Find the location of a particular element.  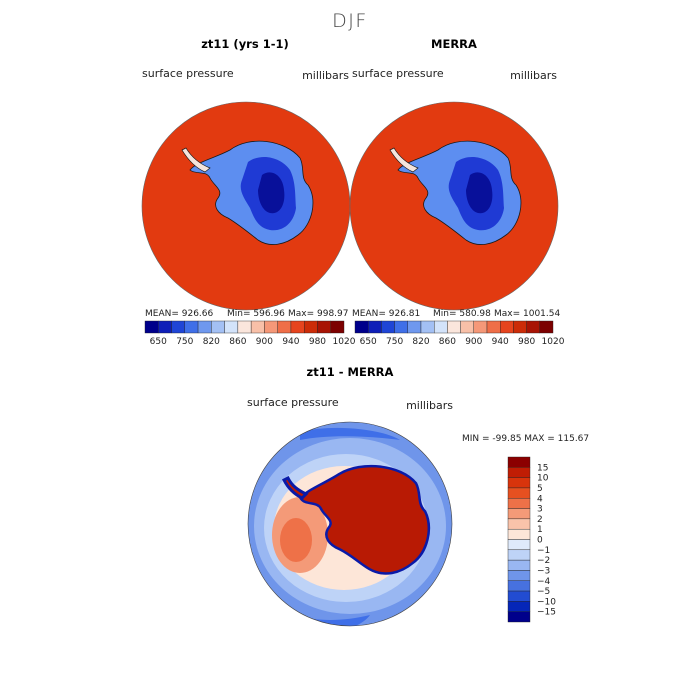

obs-units-label: millibars is located at coordinates (533, 75).